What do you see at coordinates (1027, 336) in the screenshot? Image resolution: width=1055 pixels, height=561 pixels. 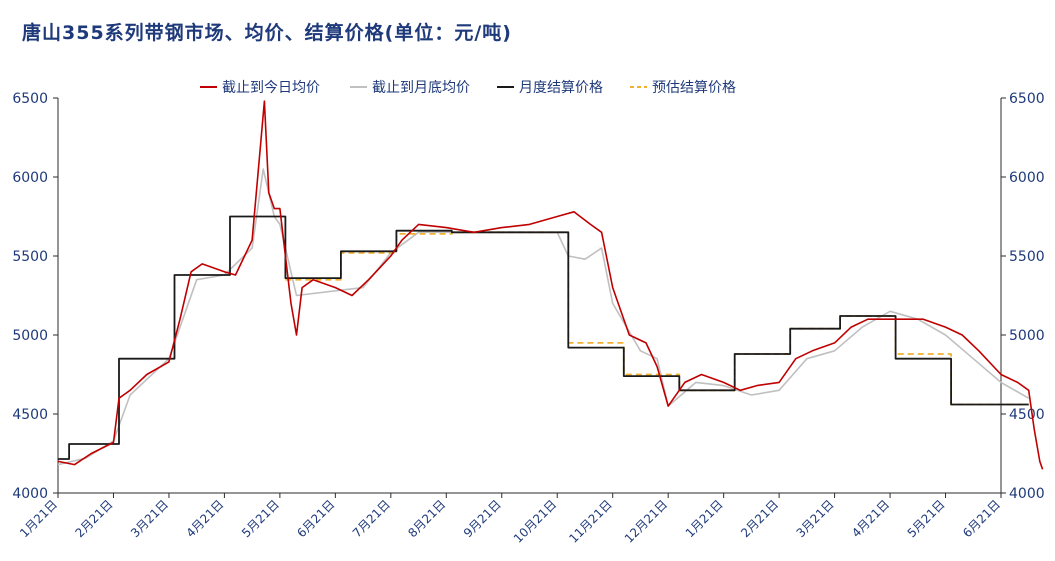 I see `y-tick-label-right: 5000` at bounding box center [1027, 336].